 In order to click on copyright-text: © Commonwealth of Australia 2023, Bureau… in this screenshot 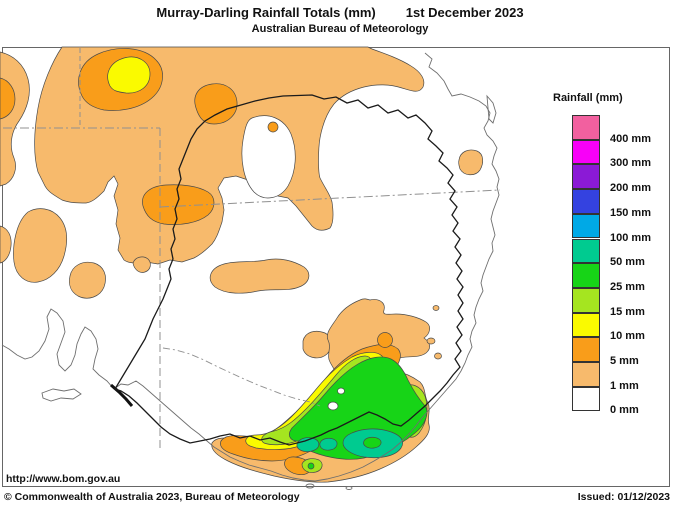, I will do `click(152, 497)`.